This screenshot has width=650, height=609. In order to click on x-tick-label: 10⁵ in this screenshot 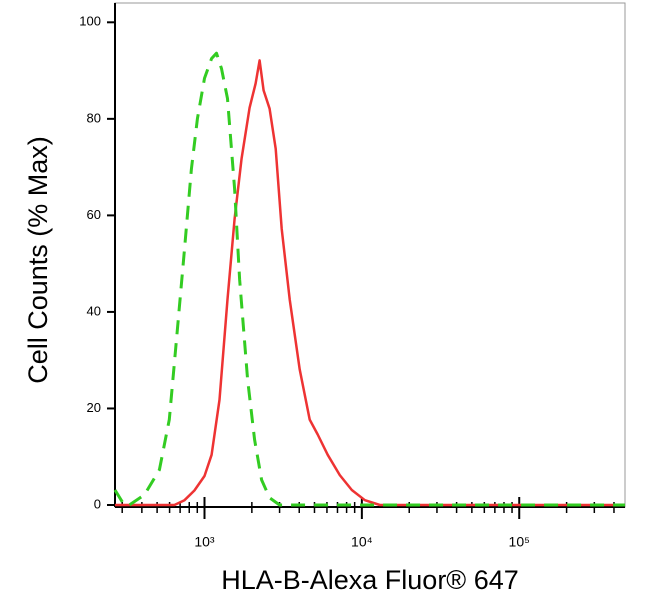, I will do `click(519, 542)`.